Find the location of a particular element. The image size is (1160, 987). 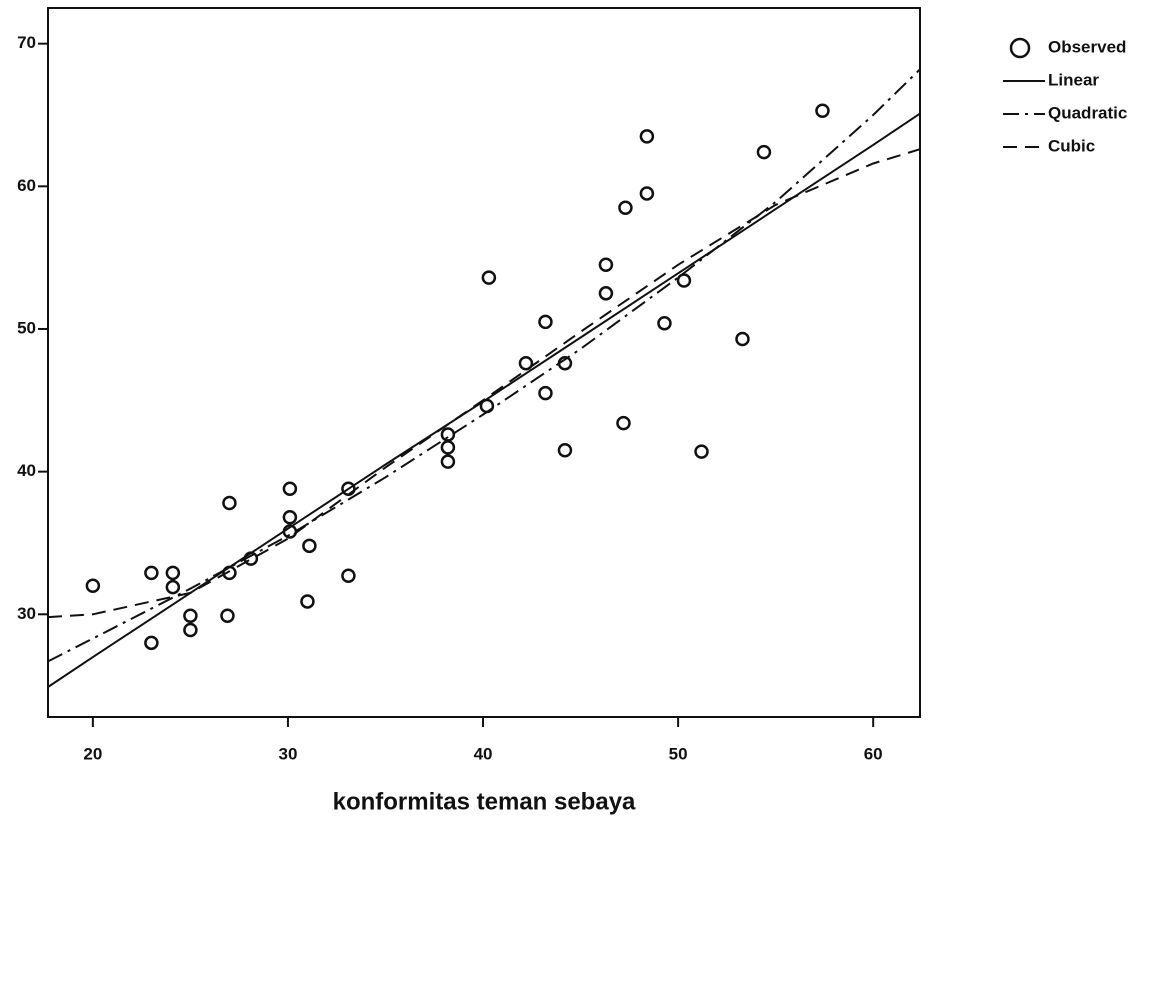

x-tick-label: 40 is located at coordinates (483, 753).